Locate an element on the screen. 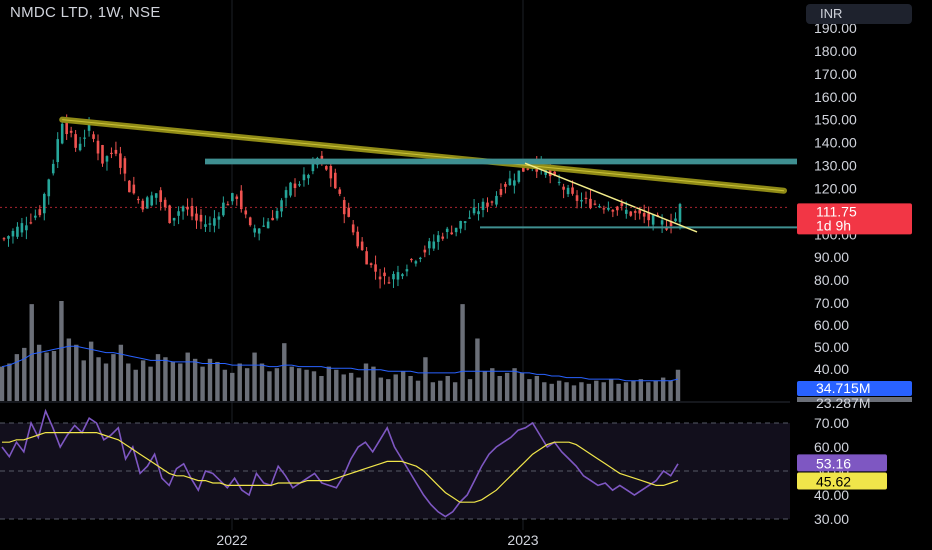  currency-selector: INR is located at coordinates (859, 14).